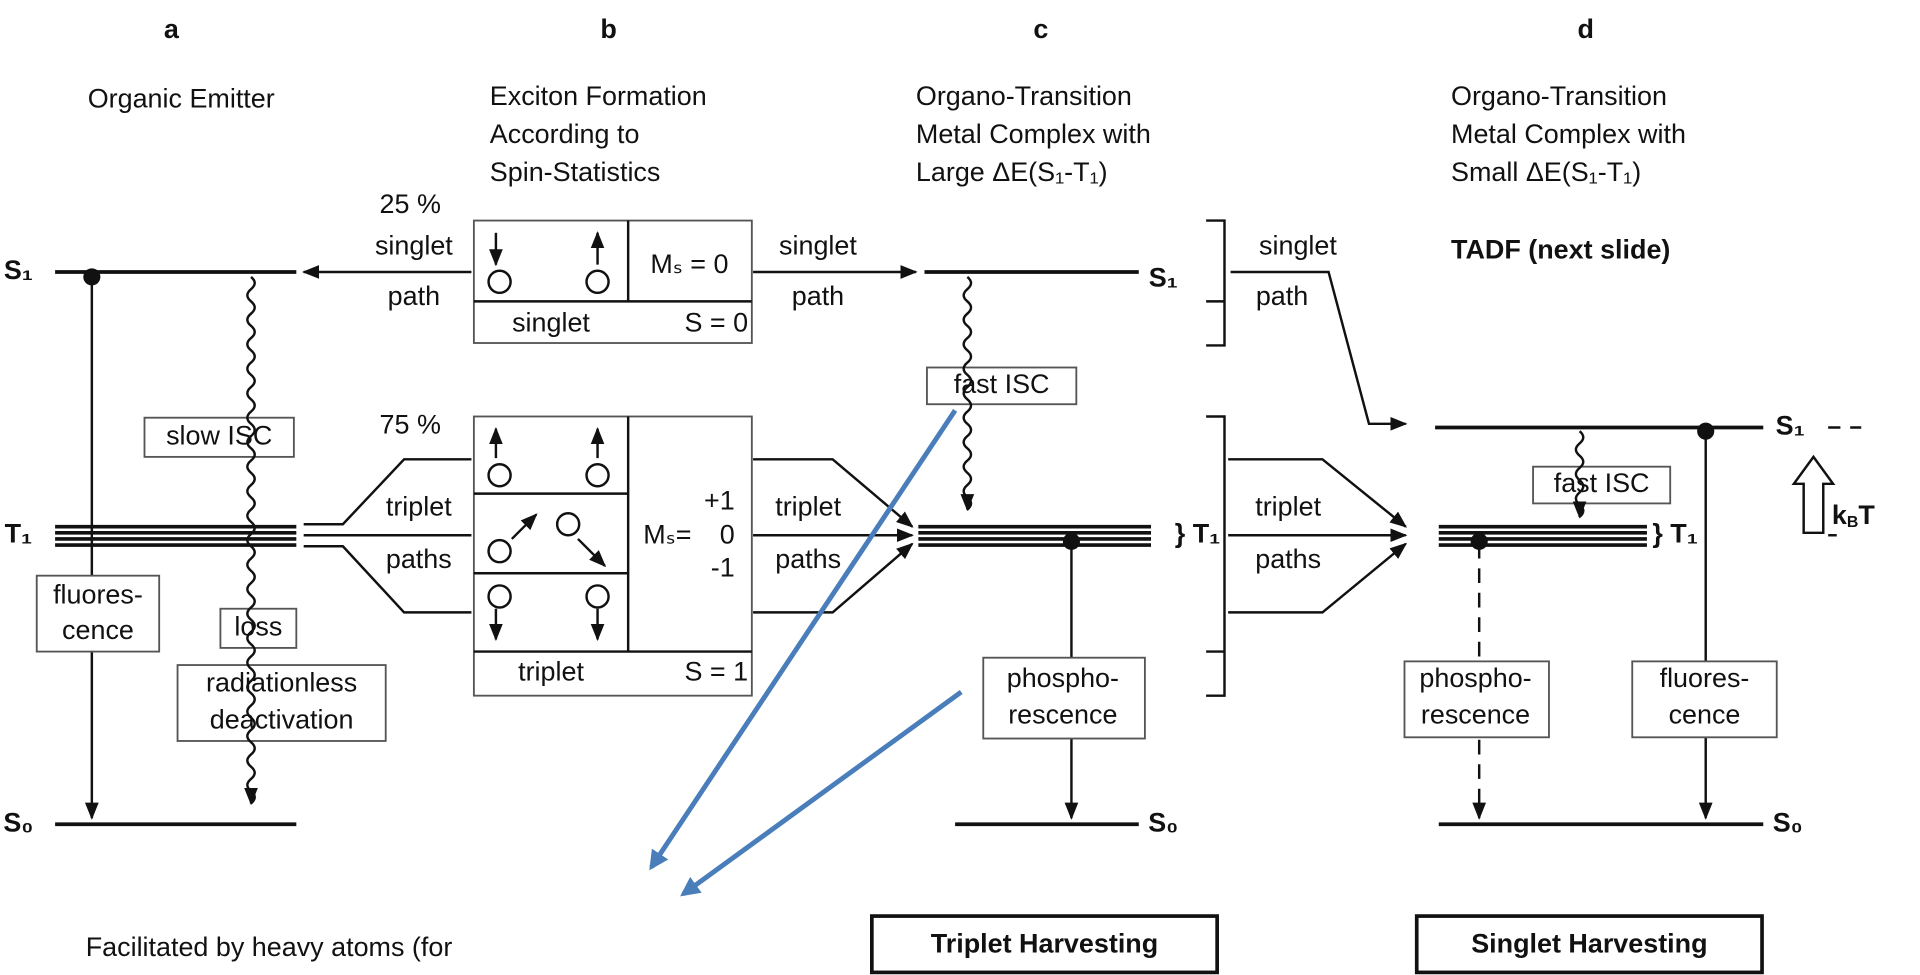  Describe the element at coordinates (1560, 249) in the screenshot. I see `label: TADF (next slide)` at that location.